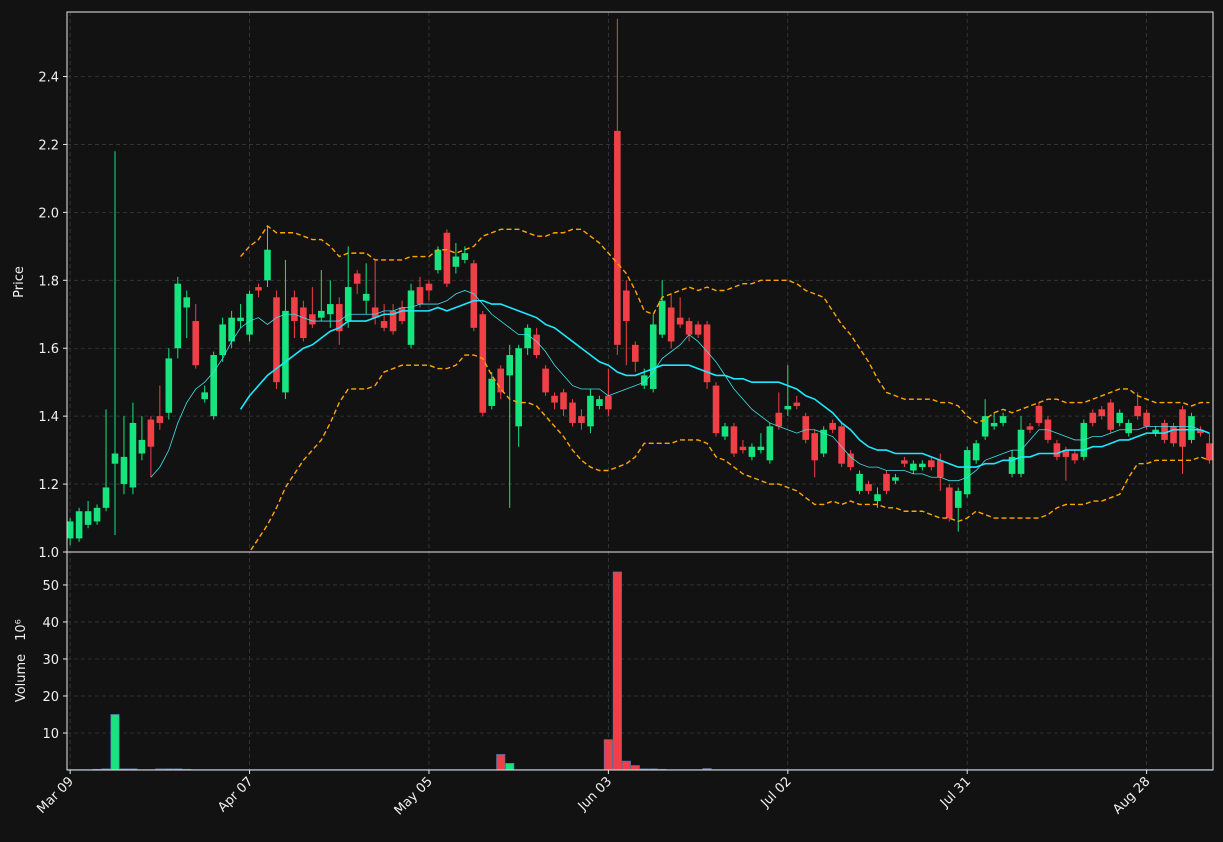 The height and width of the screenshot is (842, 1223). What do you see at coordinates (50, 623) in the screenshot?
I see `volume-tick-label: 40` at bounding box center [50, 623].